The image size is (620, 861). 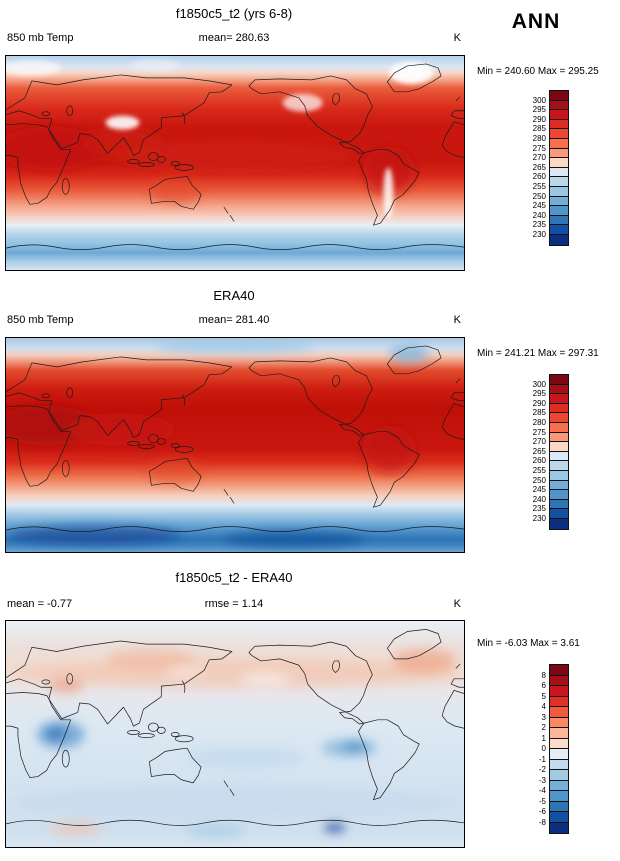 What do you see at coordinates (539, 413) in the screenshot?
I see `colorbar-tick-label: 285` at bounding box center [539, 413].